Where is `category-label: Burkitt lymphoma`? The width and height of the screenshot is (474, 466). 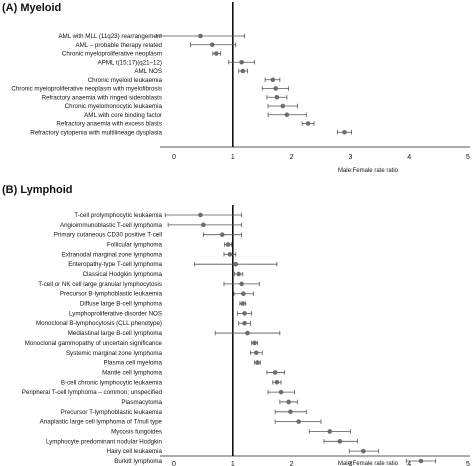 category-label: Burkitt lymphoma is located at coordinates (138, 461).